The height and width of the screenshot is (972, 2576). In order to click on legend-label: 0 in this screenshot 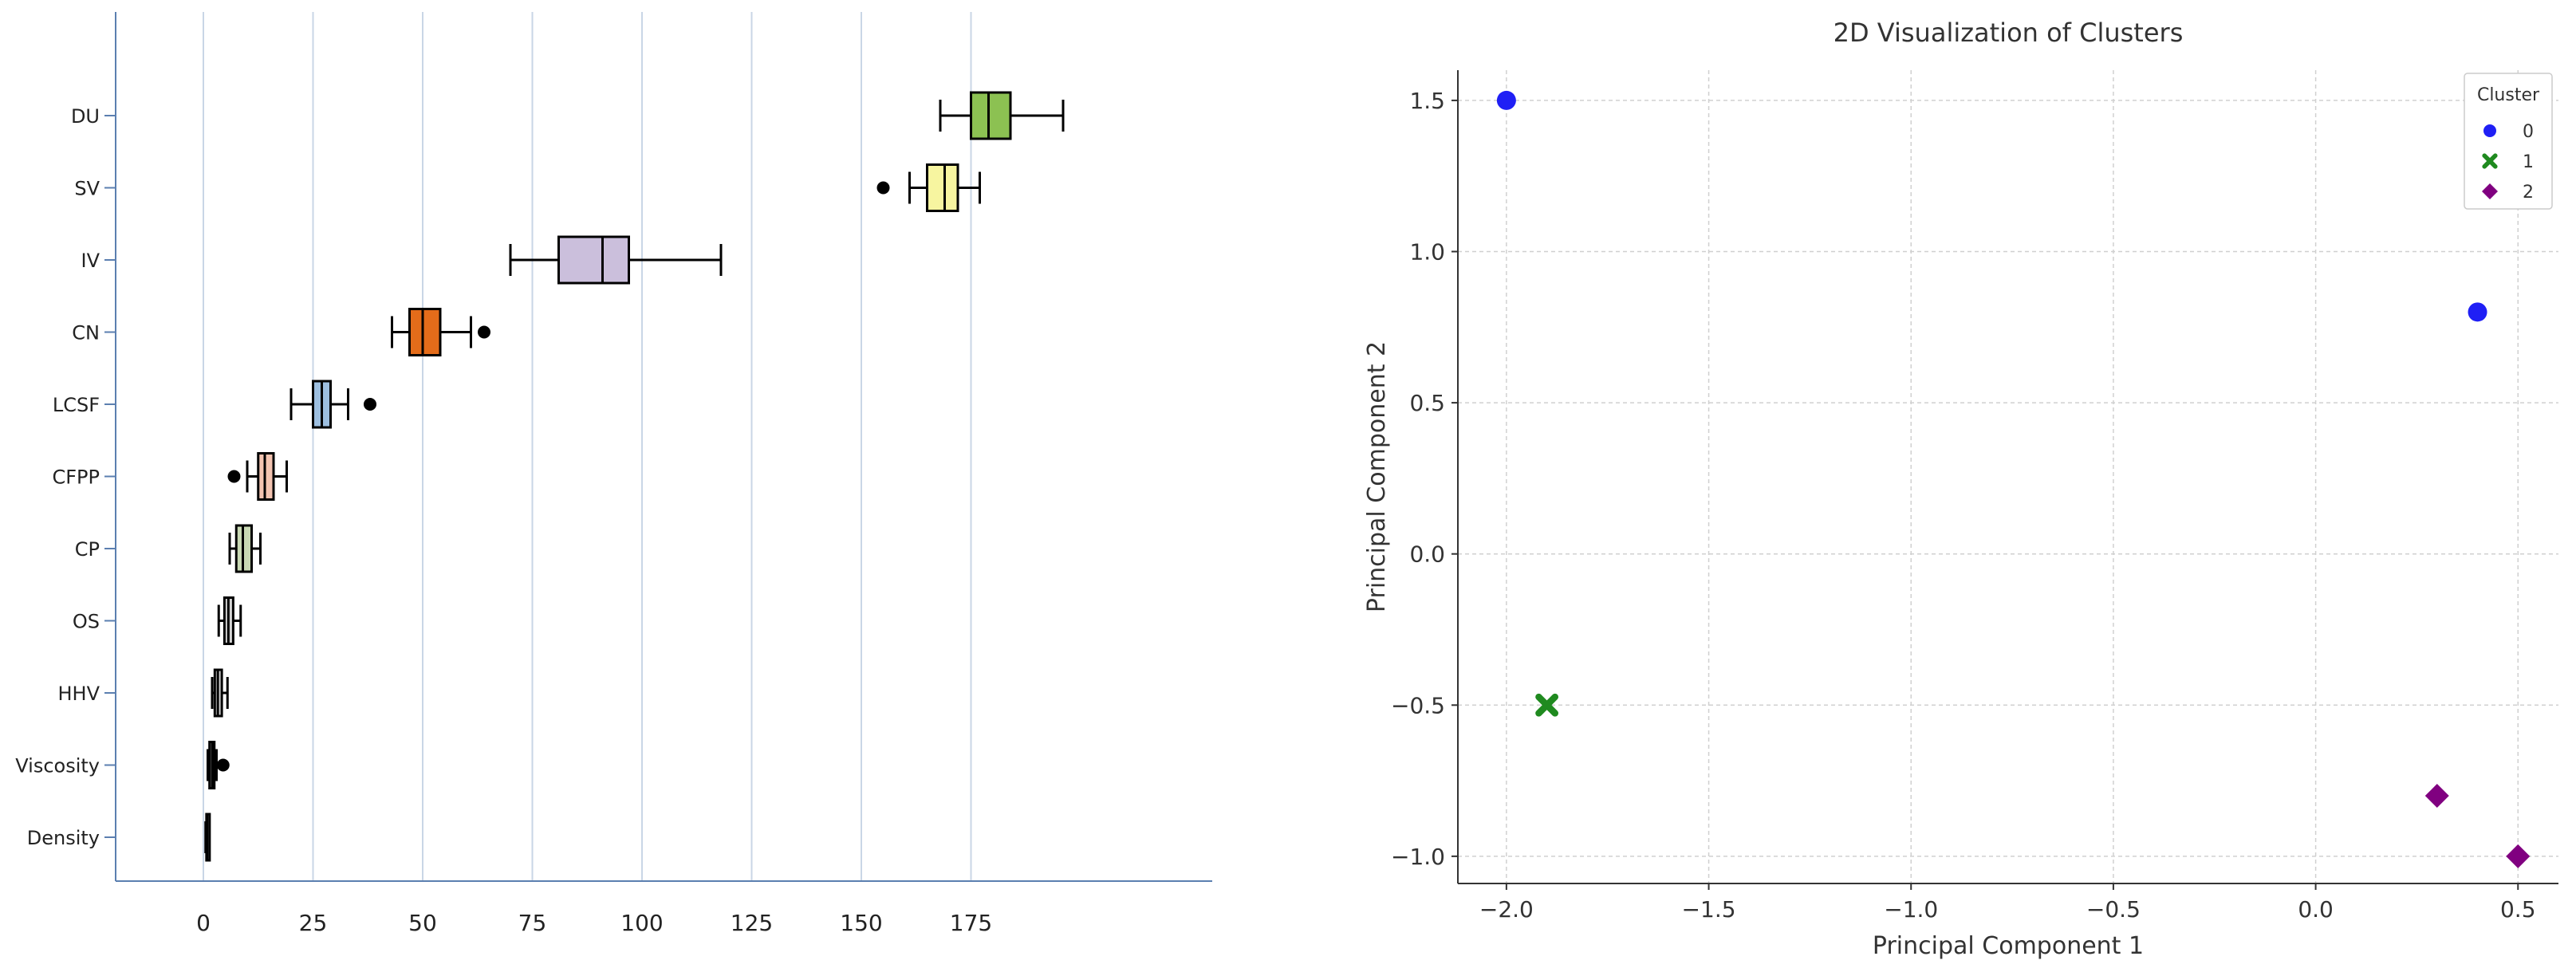, I will do `click(2528, 132)`.